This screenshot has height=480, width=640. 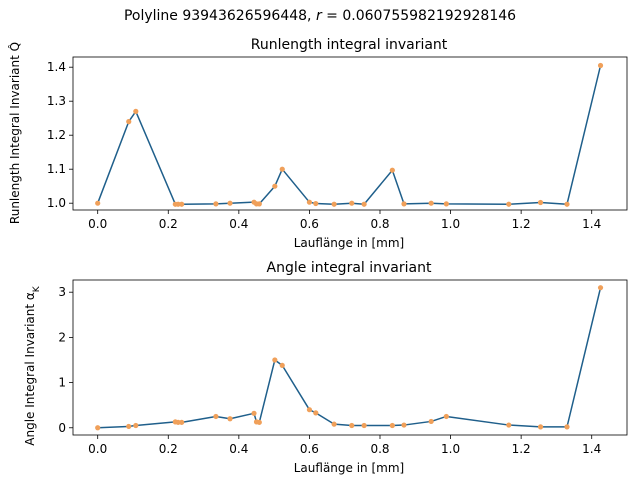 What do you see at coordinates (62, 292) in the screenshot?
I see `angle-y-tick-label: 3` at bounding box center [62, 292].